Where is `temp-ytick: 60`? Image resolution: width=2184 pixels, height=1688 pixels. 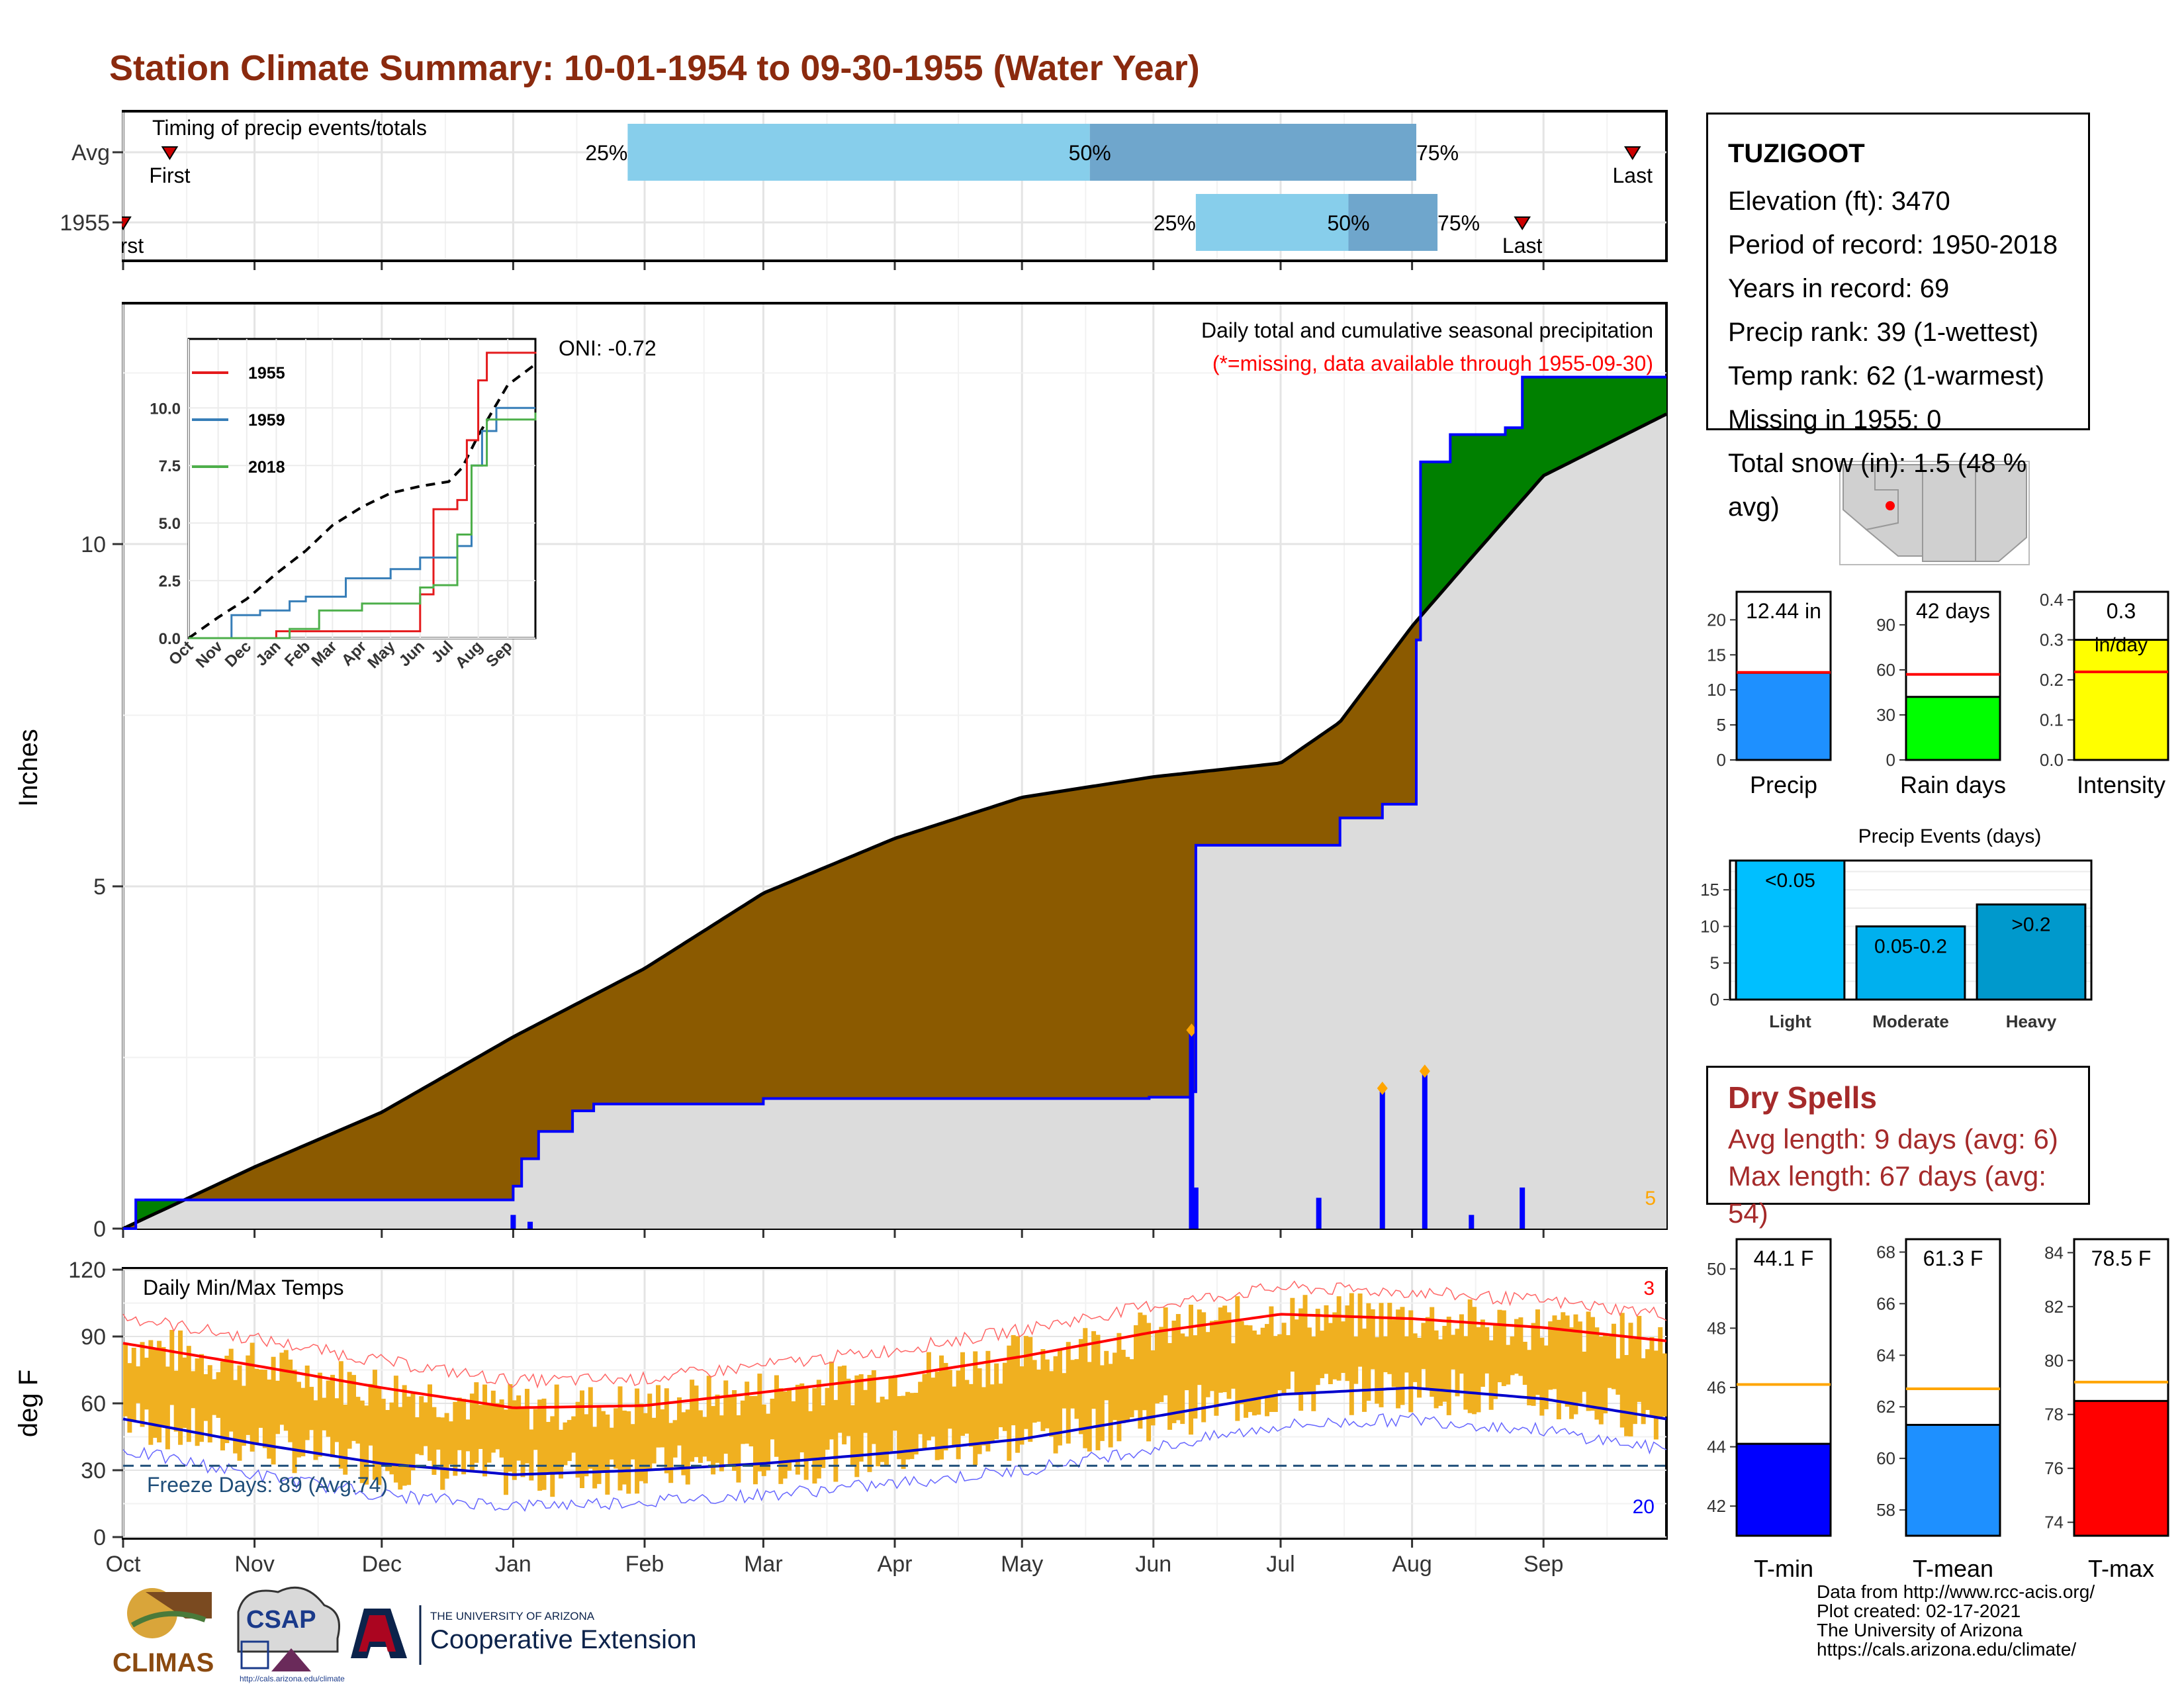 temp-ytick: 60 is located at coordinates (93, 1404).